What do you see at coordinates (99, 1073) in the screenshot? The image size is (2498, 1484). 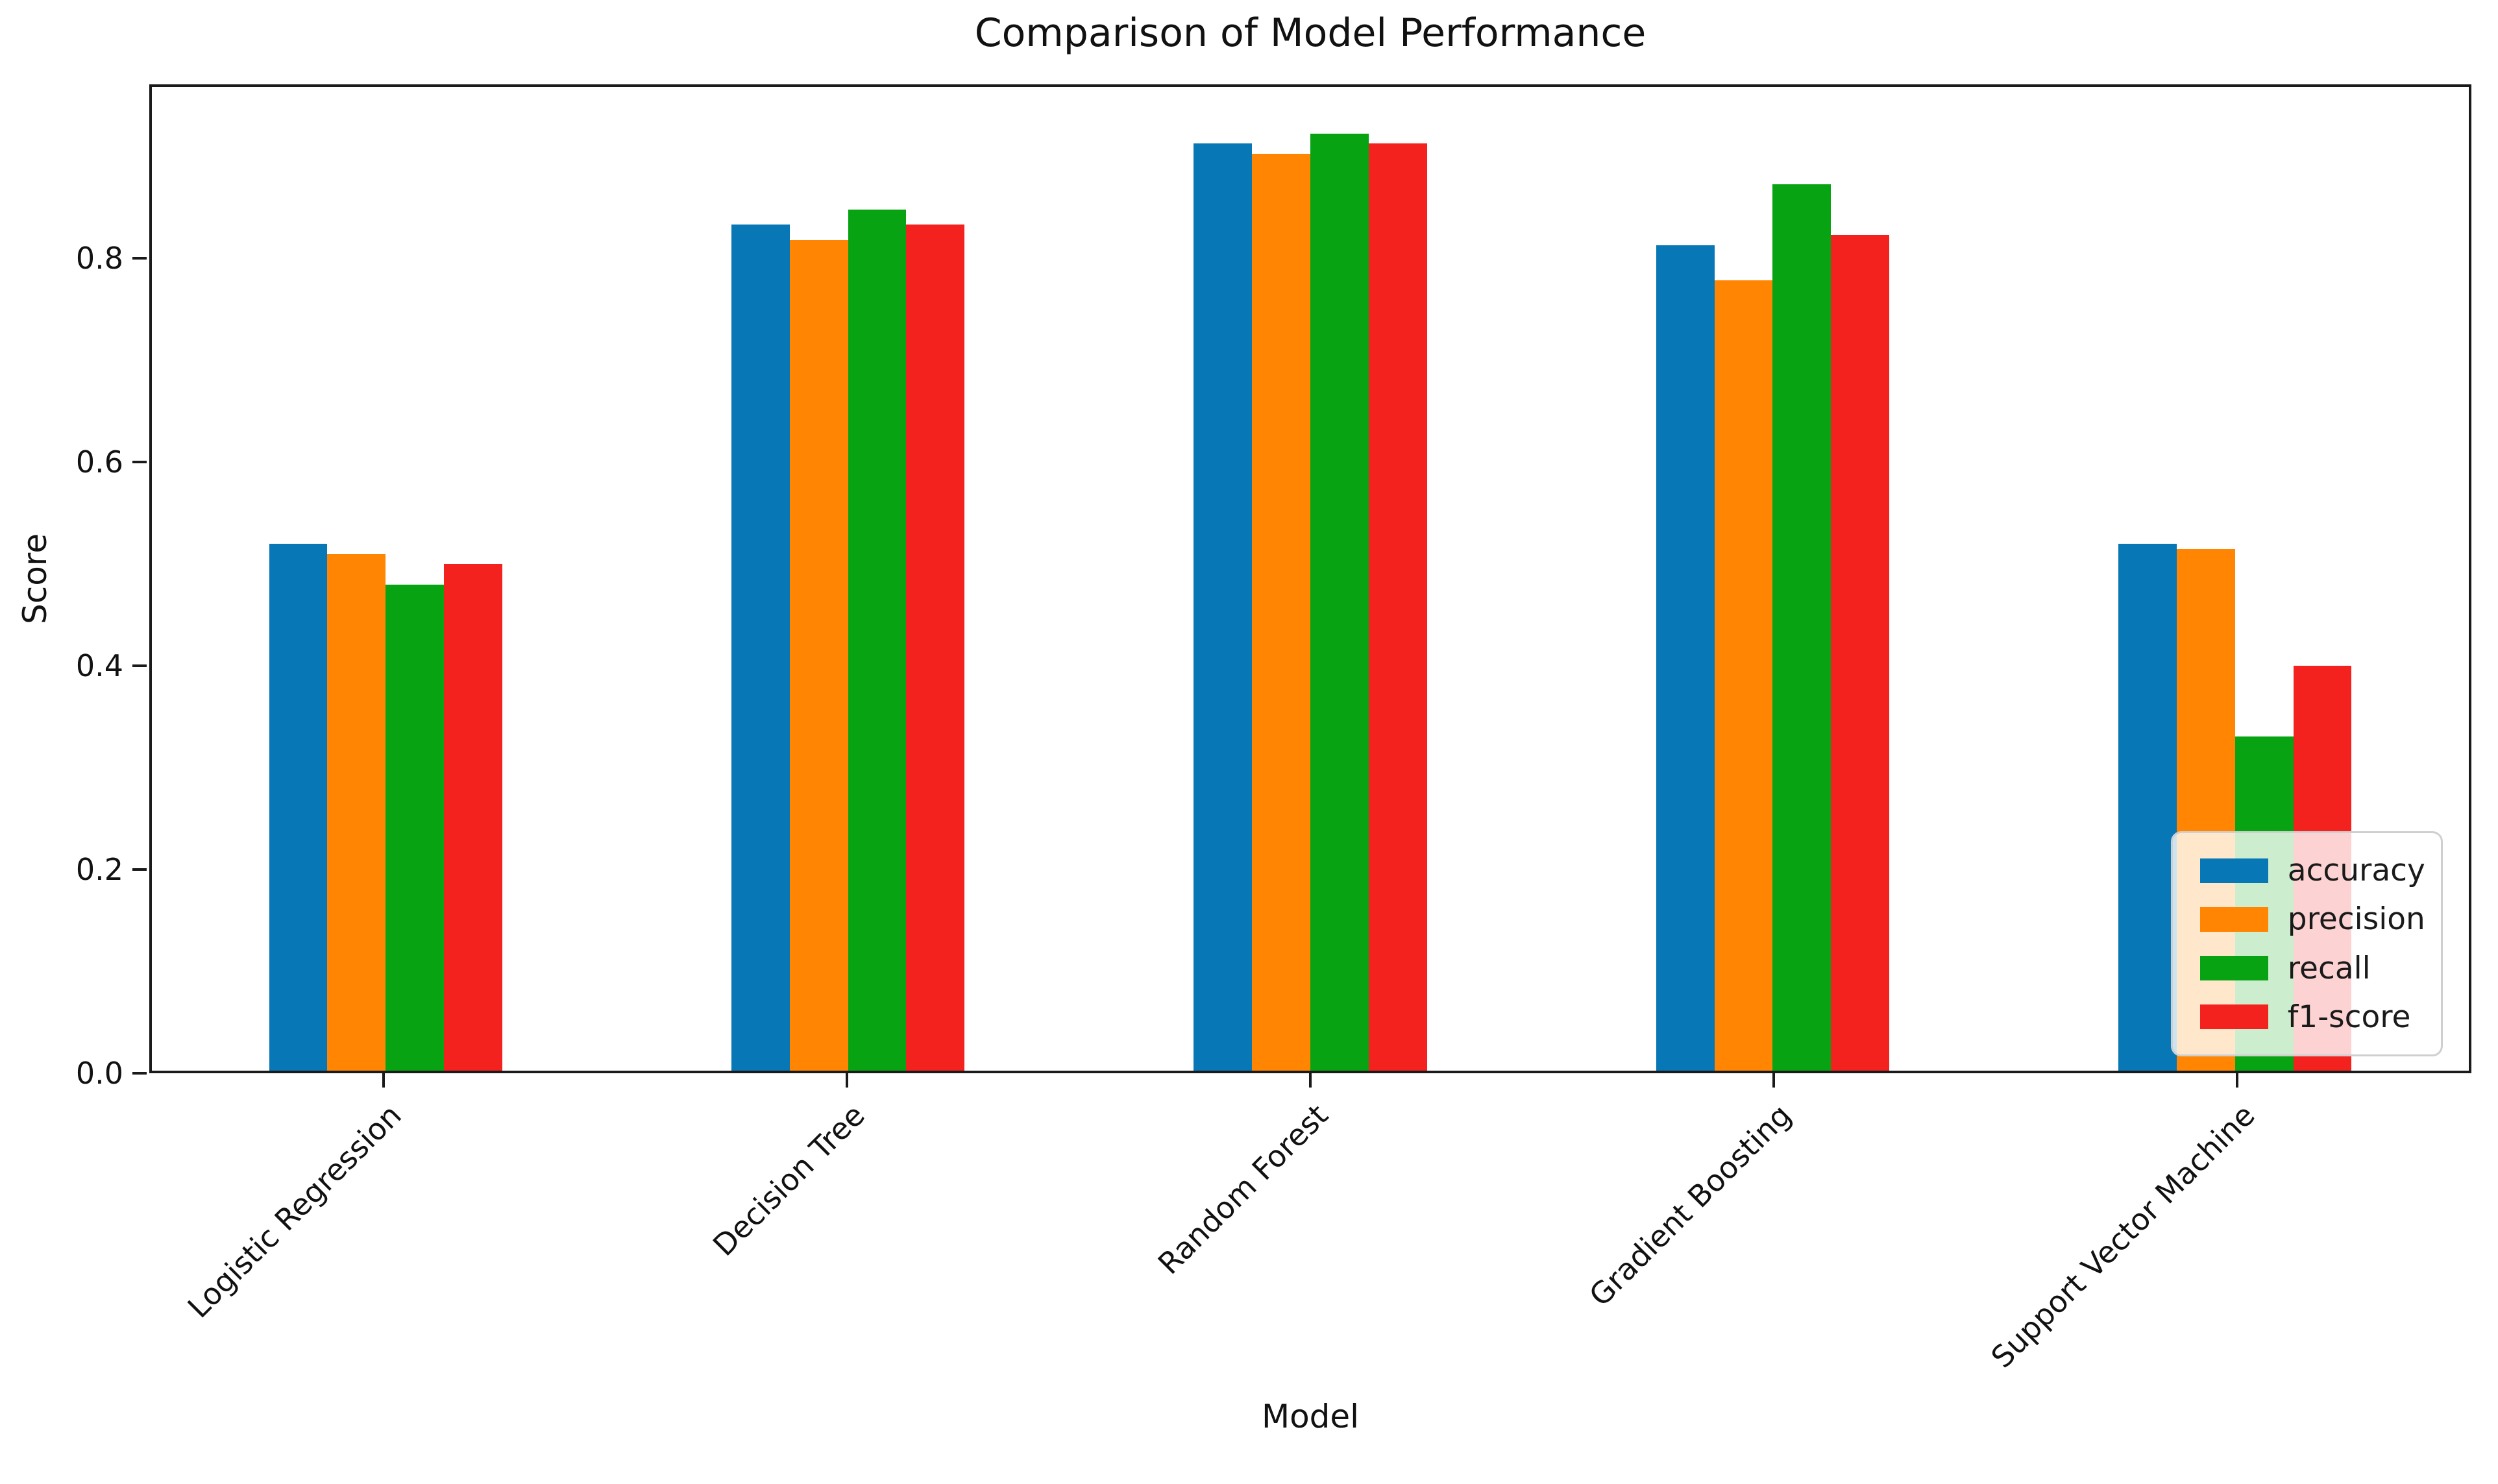 I see `y-tick-label: 0.0` at bounding box center [99, 1073].